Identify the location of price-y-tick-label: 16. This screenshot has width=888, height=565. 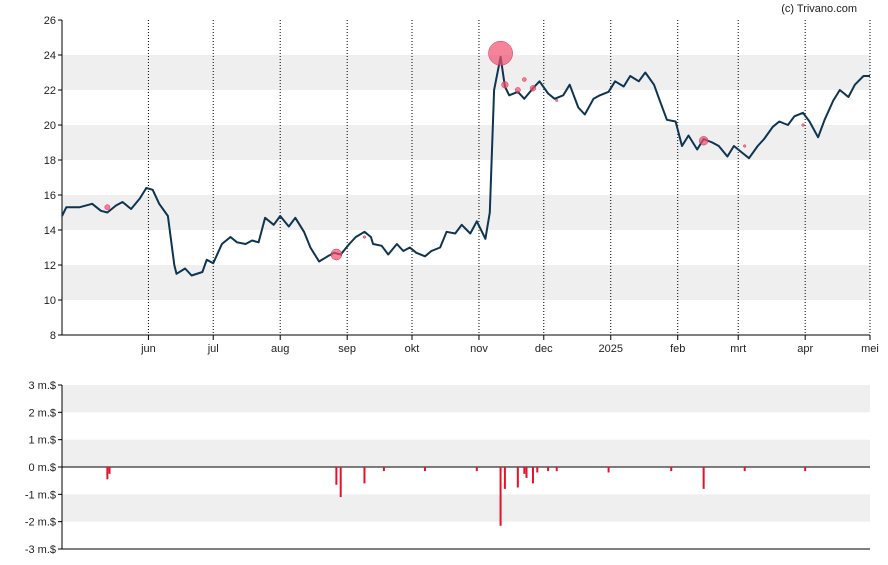
(50, 196).